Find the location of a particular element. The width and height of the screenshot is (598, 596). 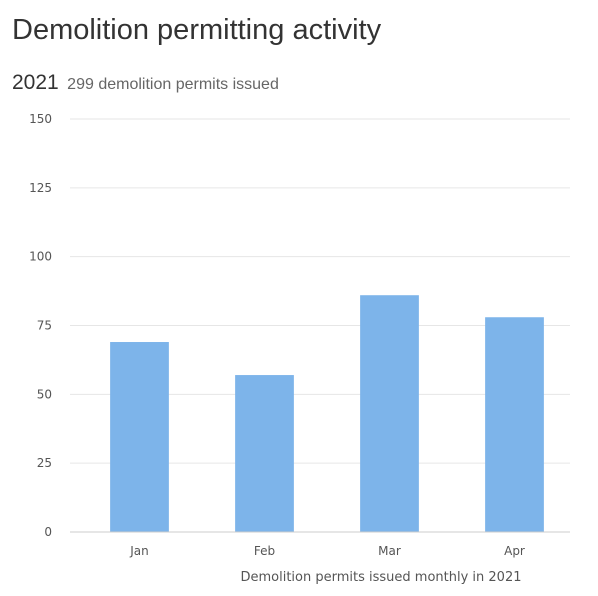

x-tick-label: Feb is located at coordinates (264, 551).